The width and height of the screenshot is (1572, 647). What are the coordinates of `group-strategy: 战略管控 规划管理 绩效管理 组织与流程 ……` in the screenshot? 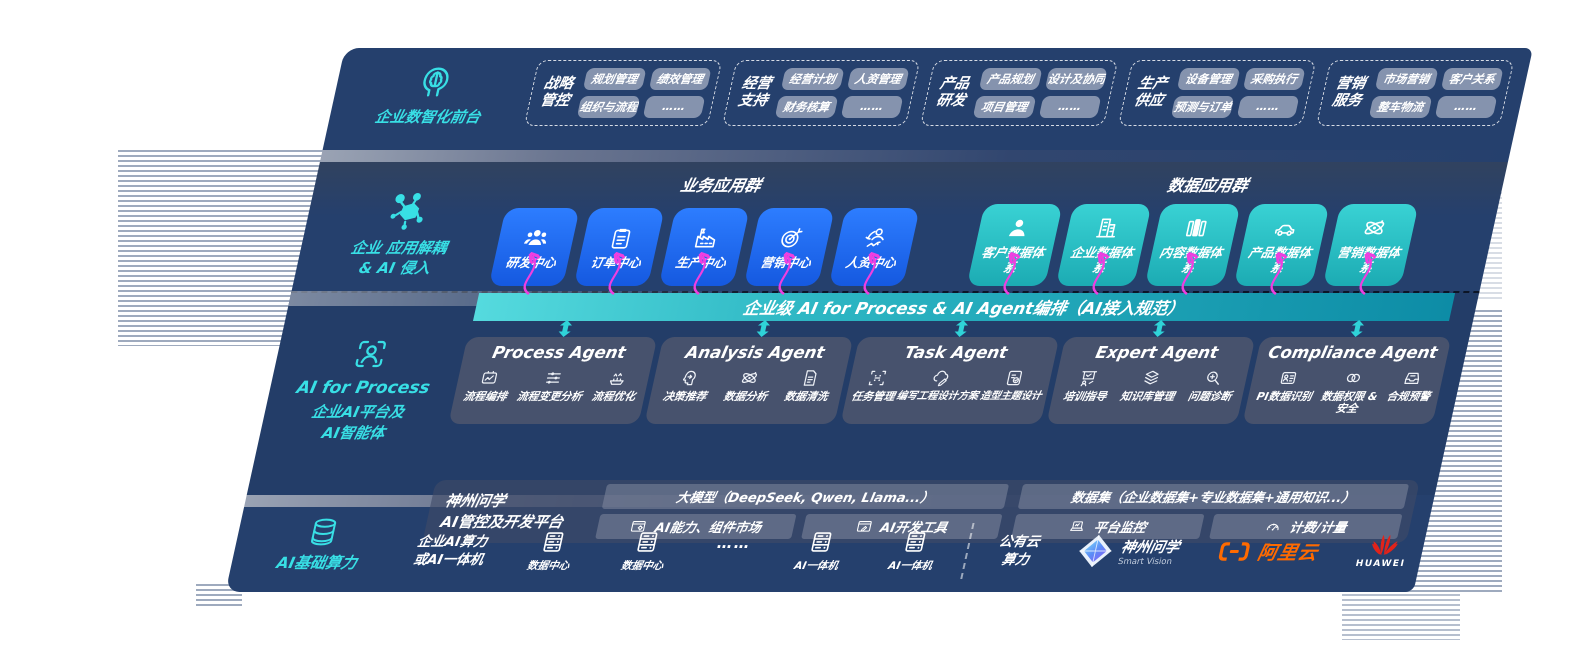 It's located at (623, 93).